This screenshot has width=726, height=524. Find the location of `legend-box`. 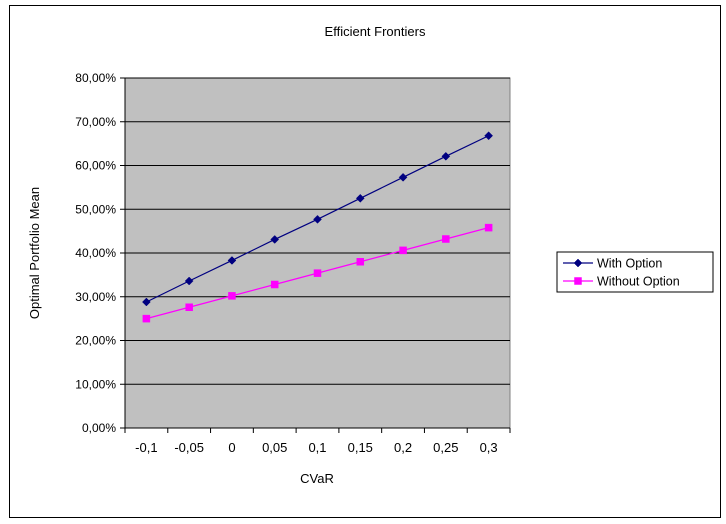

legend-box is located at coordinates (635, 272).